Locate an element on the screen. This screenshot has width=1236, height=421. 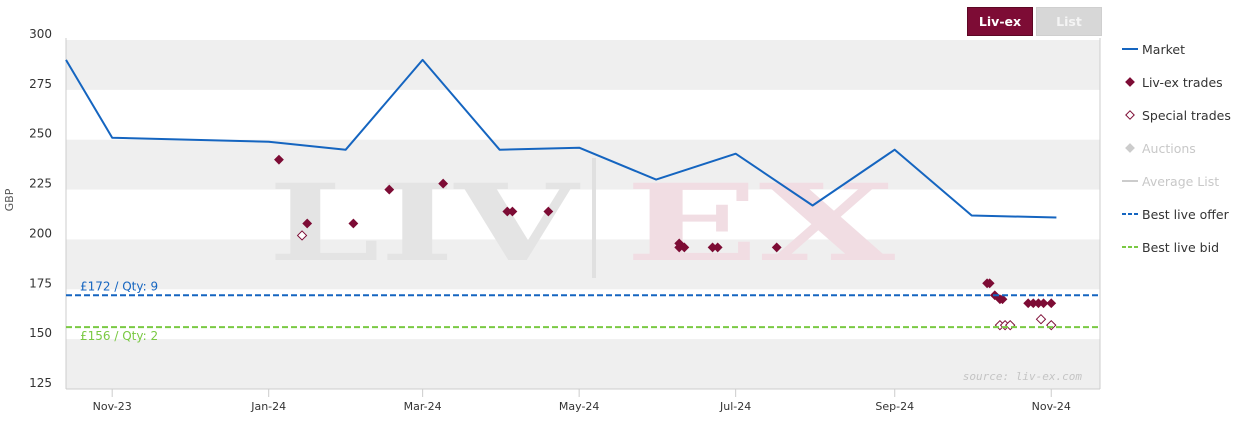
source-text: source: liv-ex.com is located at coordinates (1023, 376).